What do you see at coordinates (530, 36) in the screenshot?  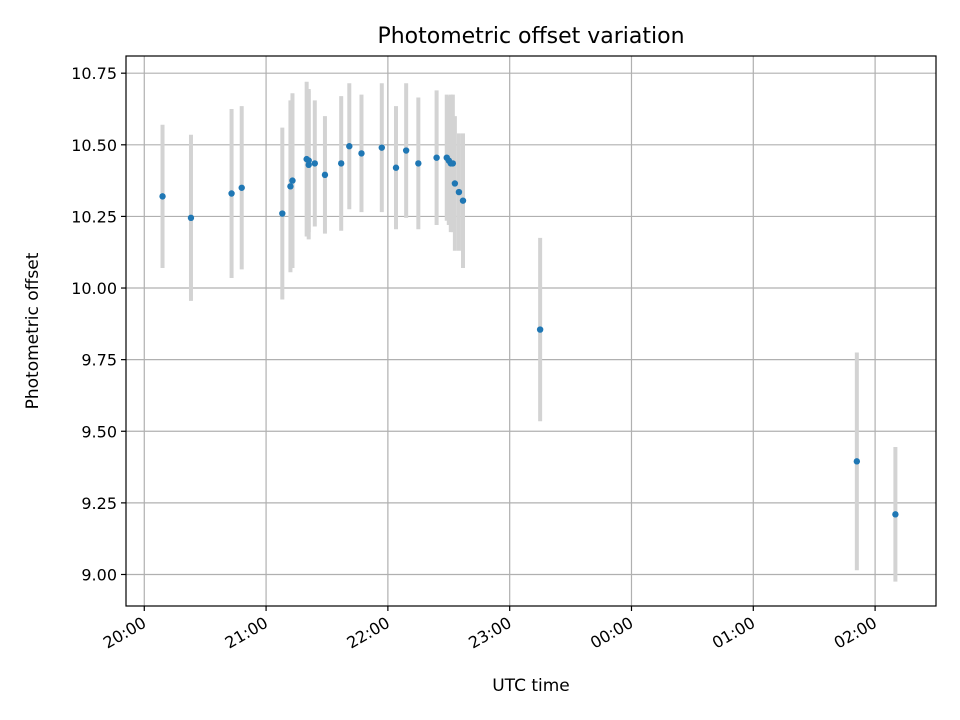 I see `chart-title: Photometric offset variation` at bounding box center [530, 36].